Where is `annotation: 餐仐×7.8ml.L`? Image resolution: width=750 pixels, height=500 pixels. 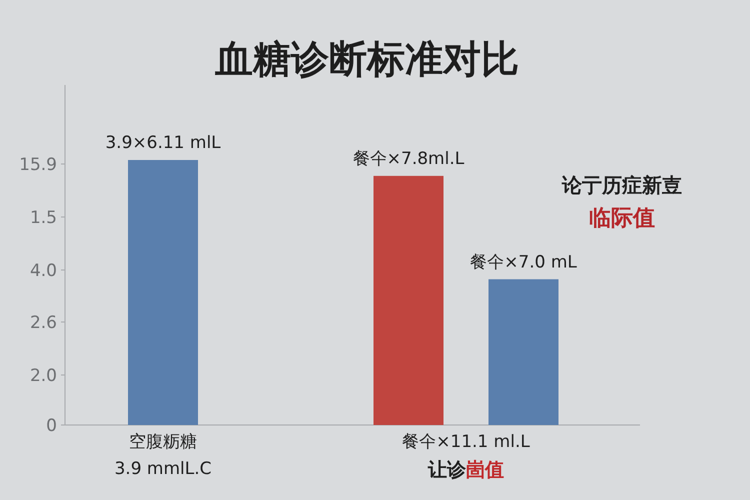
annotation: 餐仐×7.8ml.L is located at coordinates (408, 158).